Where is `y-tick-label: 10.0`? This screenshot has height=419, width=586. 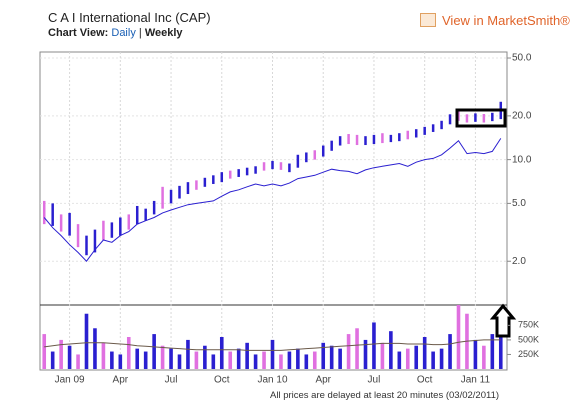 y-tick-label: 10.0 is located at coordinates (522, 159).